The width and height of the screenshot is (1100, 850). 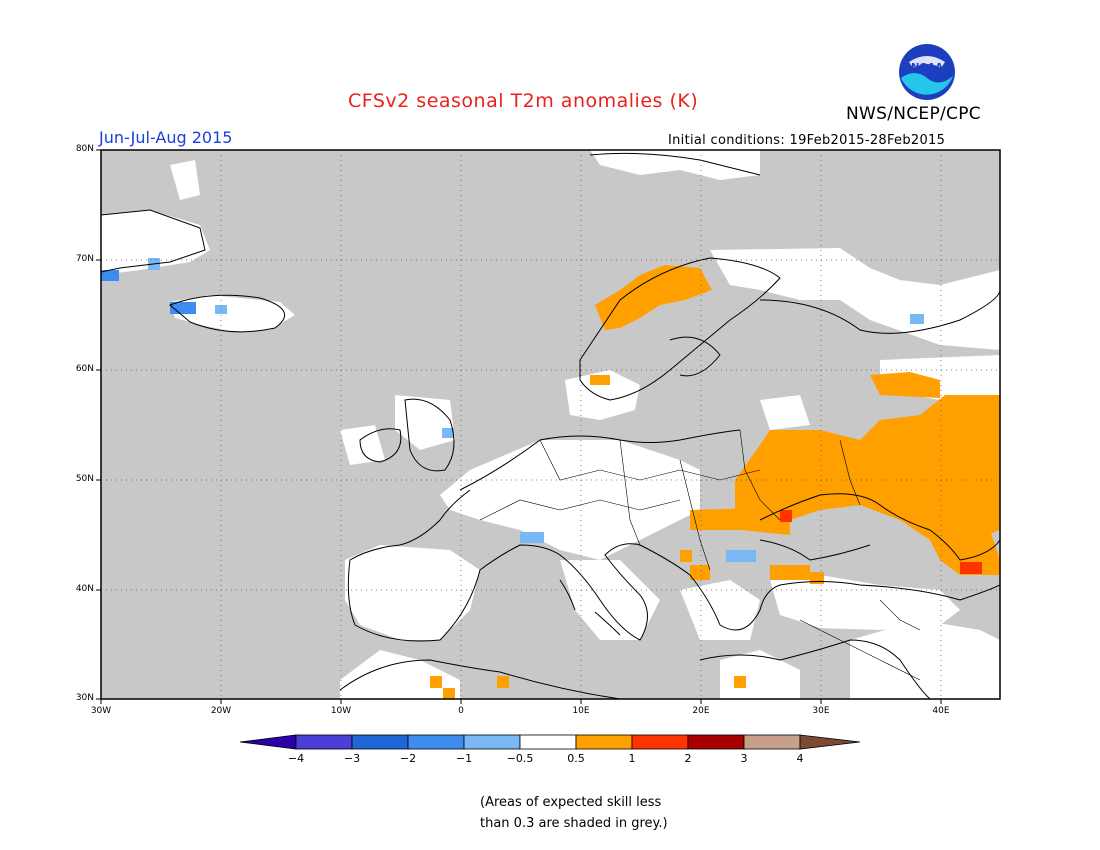 What do you see at coordinates (701, 711) in the screenshot?
I see `lon-label-20e: 20E` at bounding box center [701, 711].